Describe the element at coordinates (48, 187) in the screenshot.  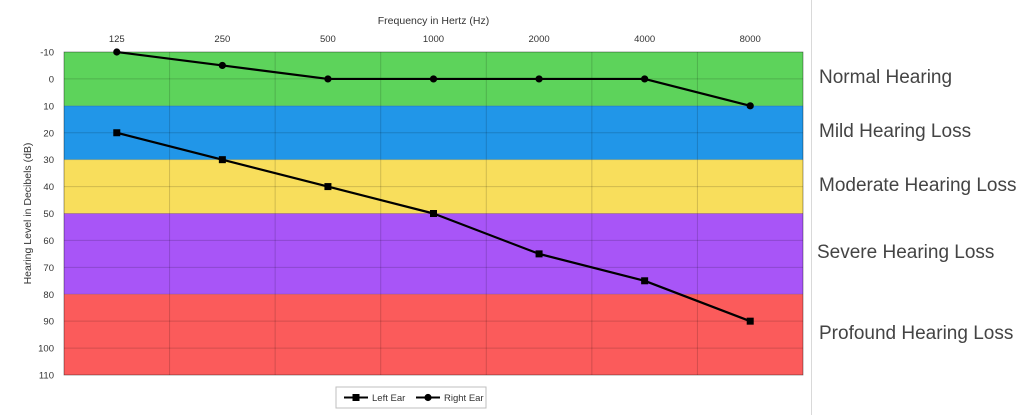
I see `y-tick-5: 40` at that location.